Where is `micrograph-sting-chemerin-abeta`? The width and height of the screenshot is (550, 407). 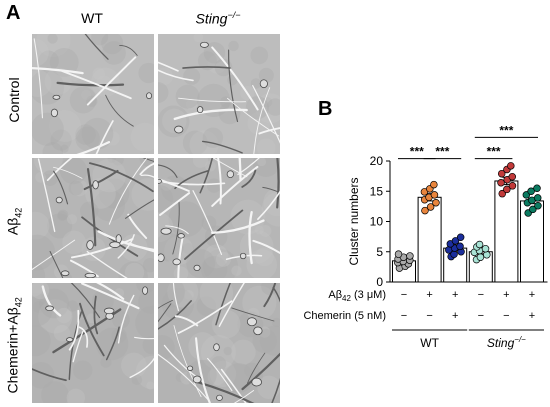
micrograph-sting-chemerin-abeta is located at coordinates (219, 343).